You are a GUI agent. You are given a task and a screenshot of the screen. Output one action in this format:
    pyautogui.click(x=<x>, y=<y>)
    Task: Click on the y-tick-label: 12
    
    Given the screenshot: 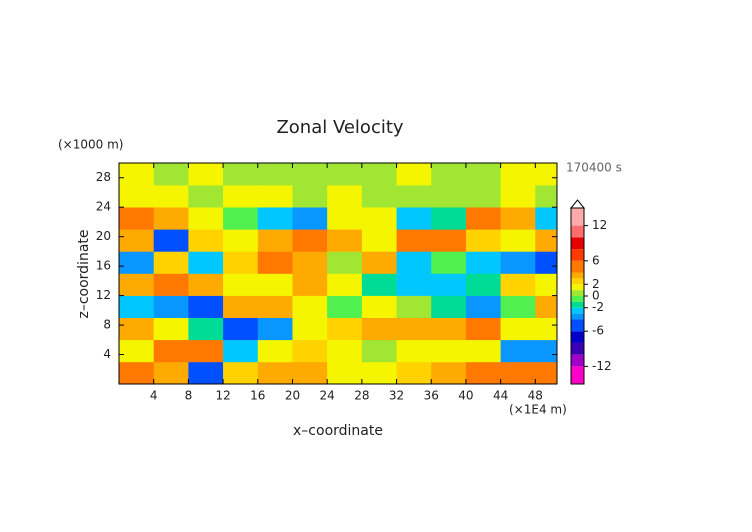 What is the action you would take?
    pyautogui.click(x=103, y=295)
    